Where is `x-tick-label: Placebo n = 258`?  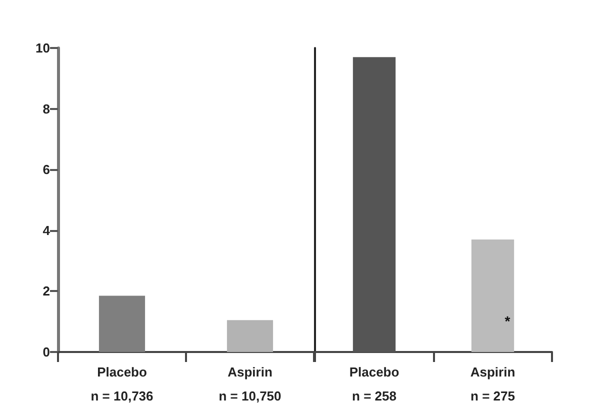 x-tick-label: Placebo n = 258 is located at coordinates (374, 384).